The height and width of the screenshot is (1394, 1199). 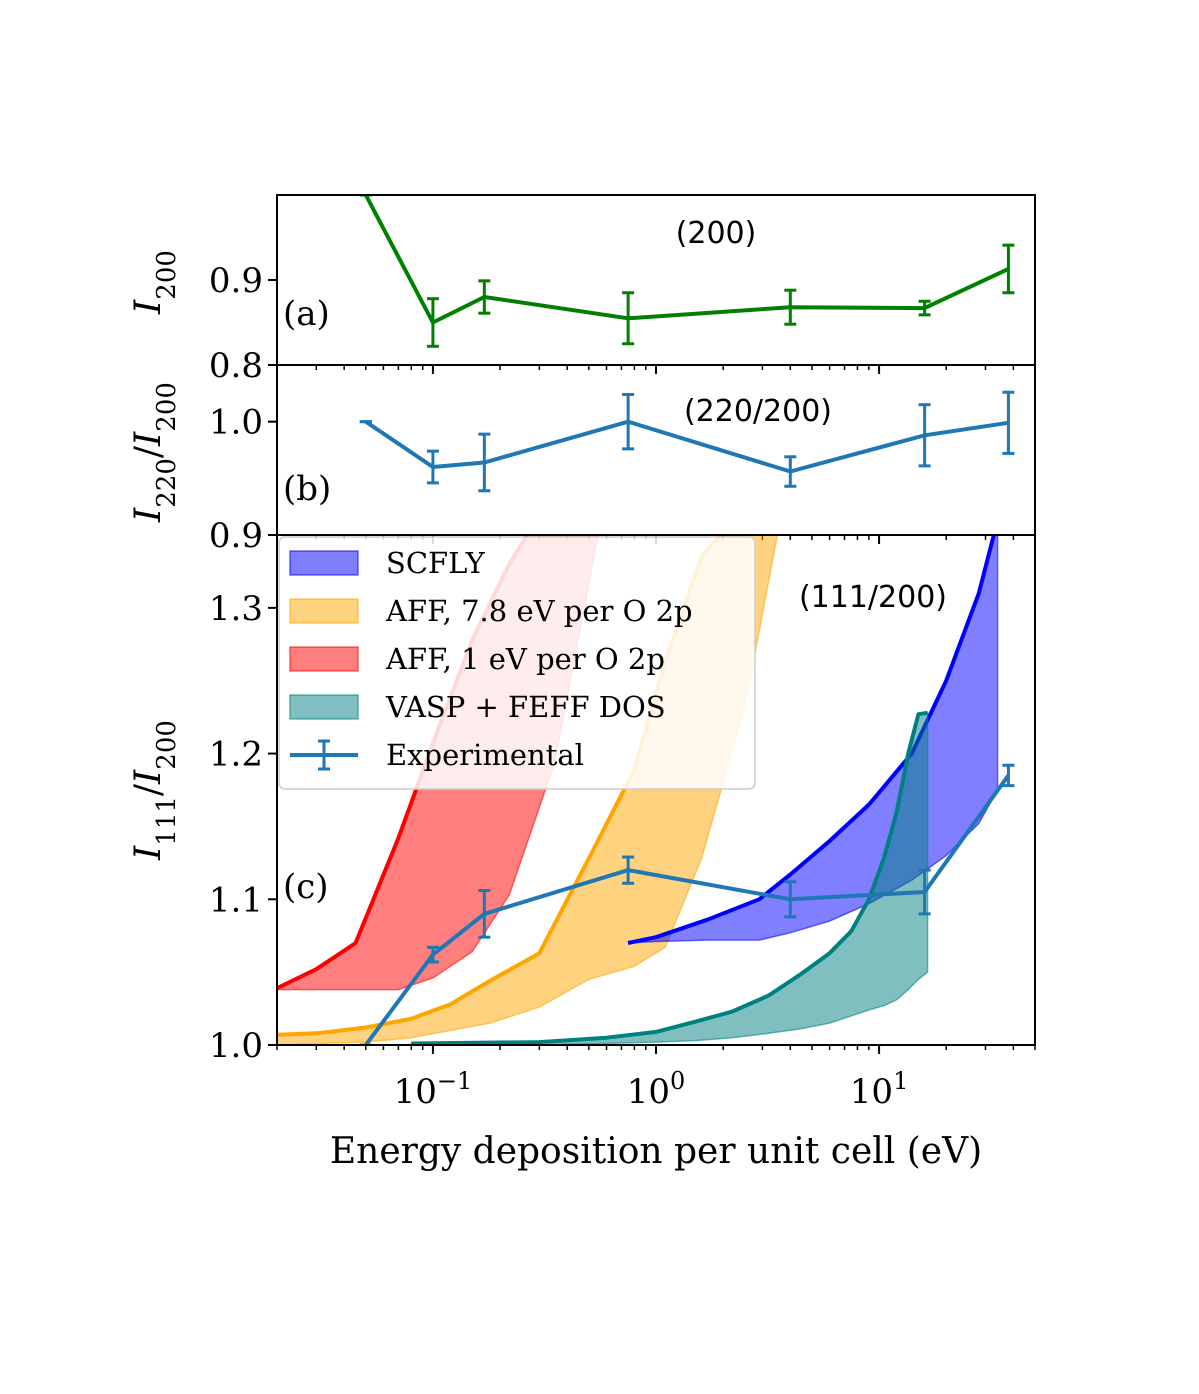 I want to click on legend-item-1: AFF, 7.8 eV per O 2p, so click(x=491, y=611).